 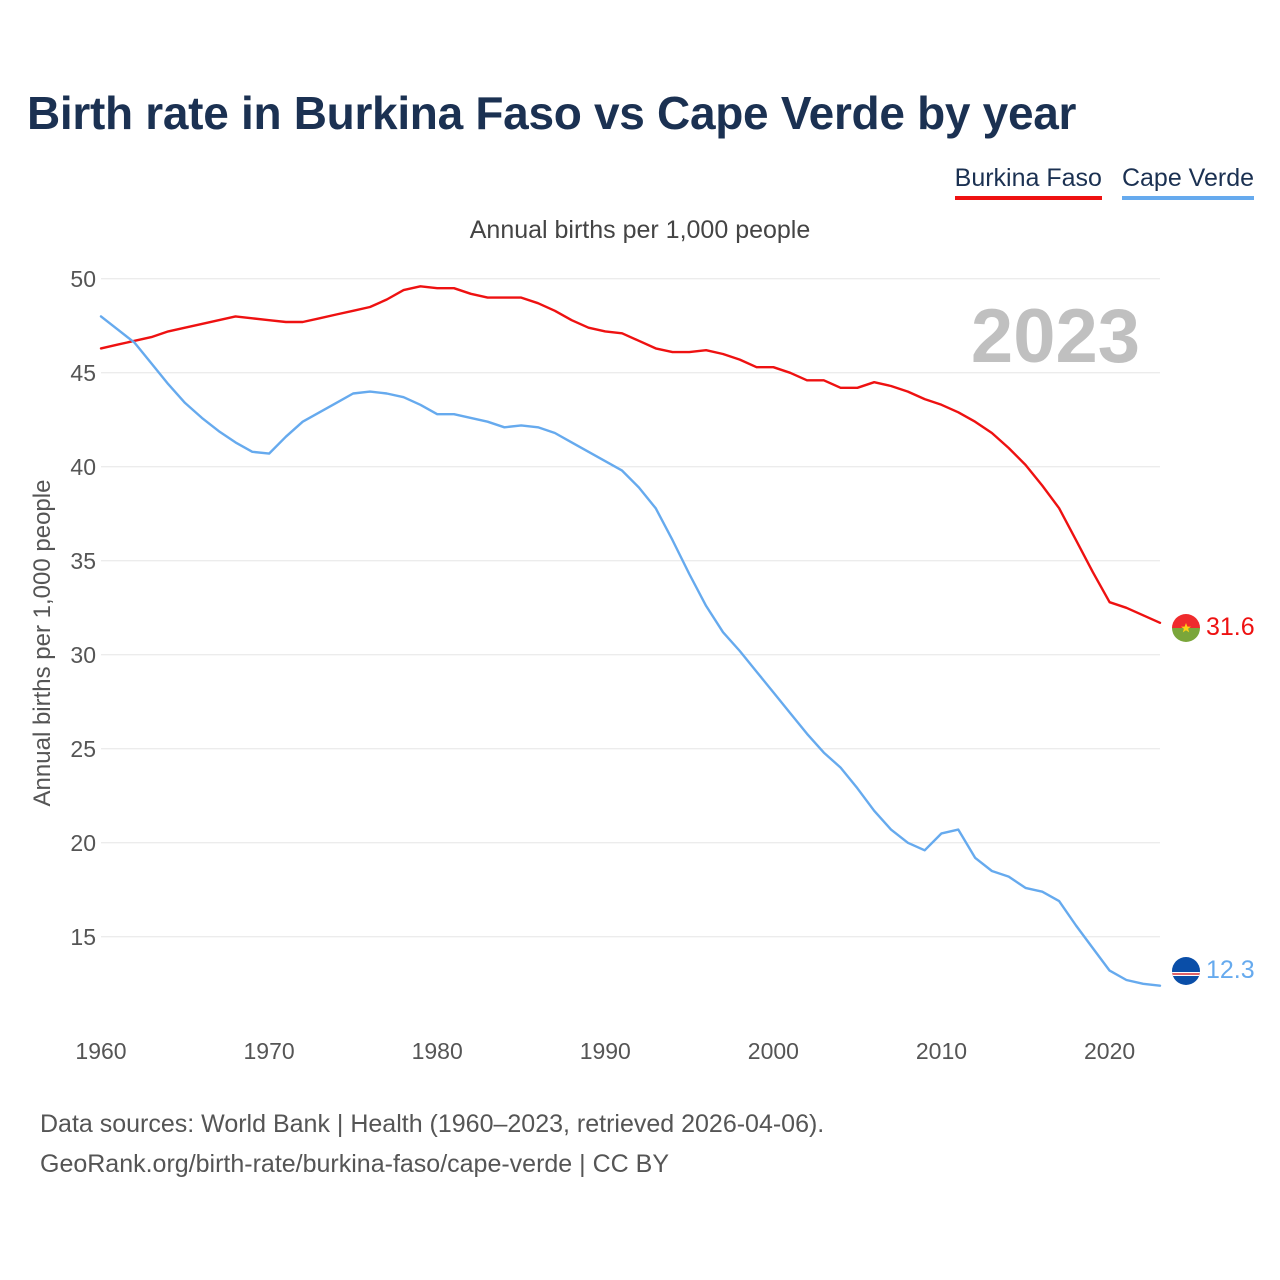 What do you see at coordinates (83, 749) in the screenshot?
I see `y-tick-label: 25` at bounding box center [83, 749].